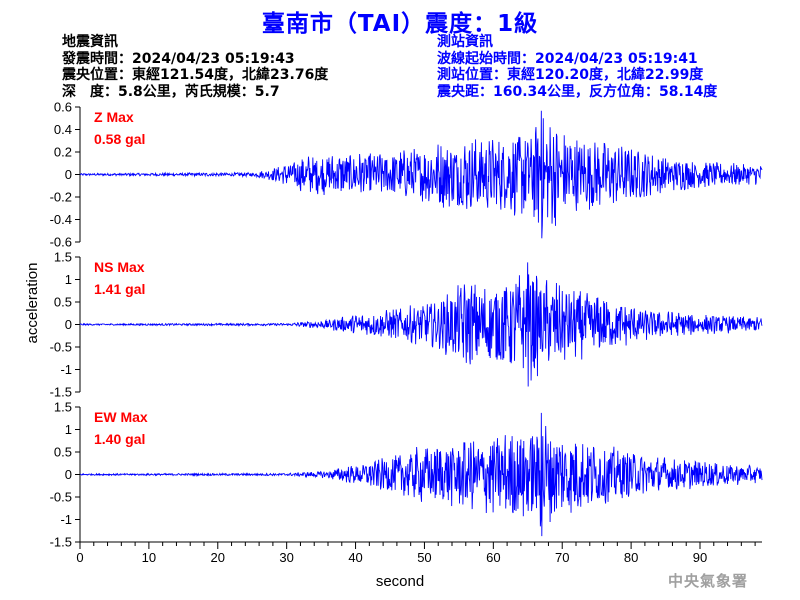 This screenshot has width=800, height=600. Describe the element at coordinates (121, 417) in the screenshot. I see `max-label-ew: EW Max` at that location.